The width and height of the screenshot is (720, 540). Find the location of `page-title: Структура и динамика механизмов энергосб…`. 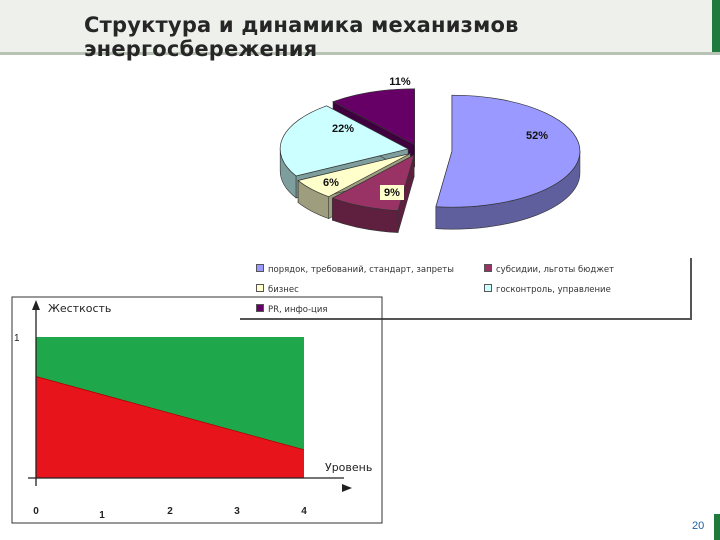

page-title: Структура и динамика механизмов энергосб… is located at coordinates (301, 37).